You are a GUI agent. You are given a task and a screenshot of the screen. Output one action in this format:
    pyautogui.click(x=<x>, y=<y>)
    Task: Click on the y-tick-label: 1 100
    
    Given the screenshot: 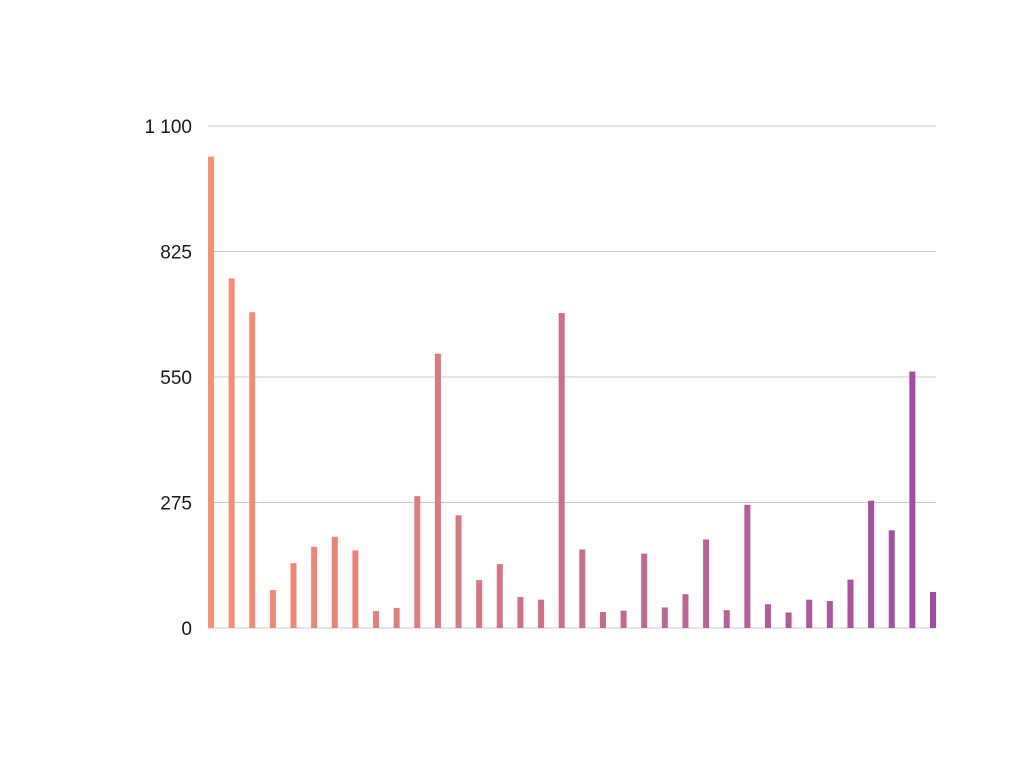 What is the action you would take?
    pyautogui.click(x=168, y=127)
    